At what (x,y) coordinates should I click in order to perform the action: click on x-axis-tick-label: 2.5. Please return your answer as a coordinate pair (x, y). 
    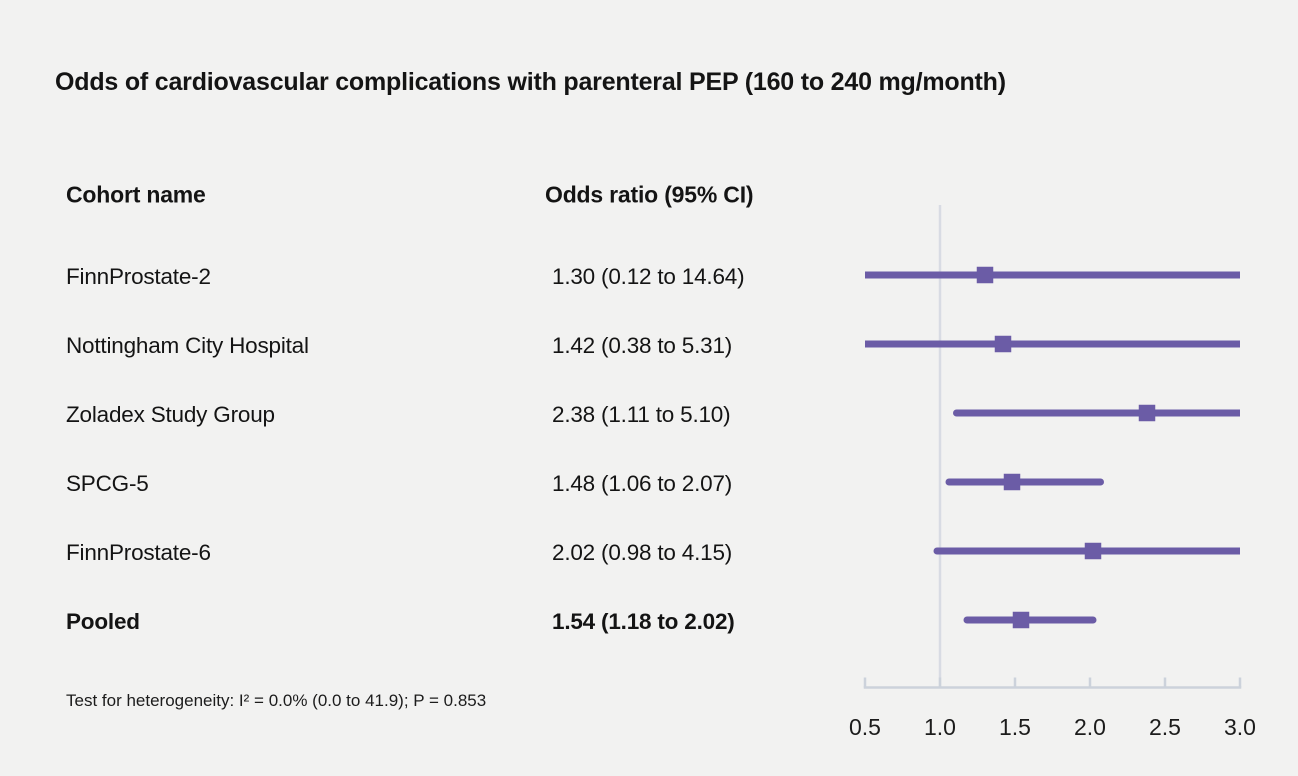
    Looking at the image, I should click on (1165, 727).